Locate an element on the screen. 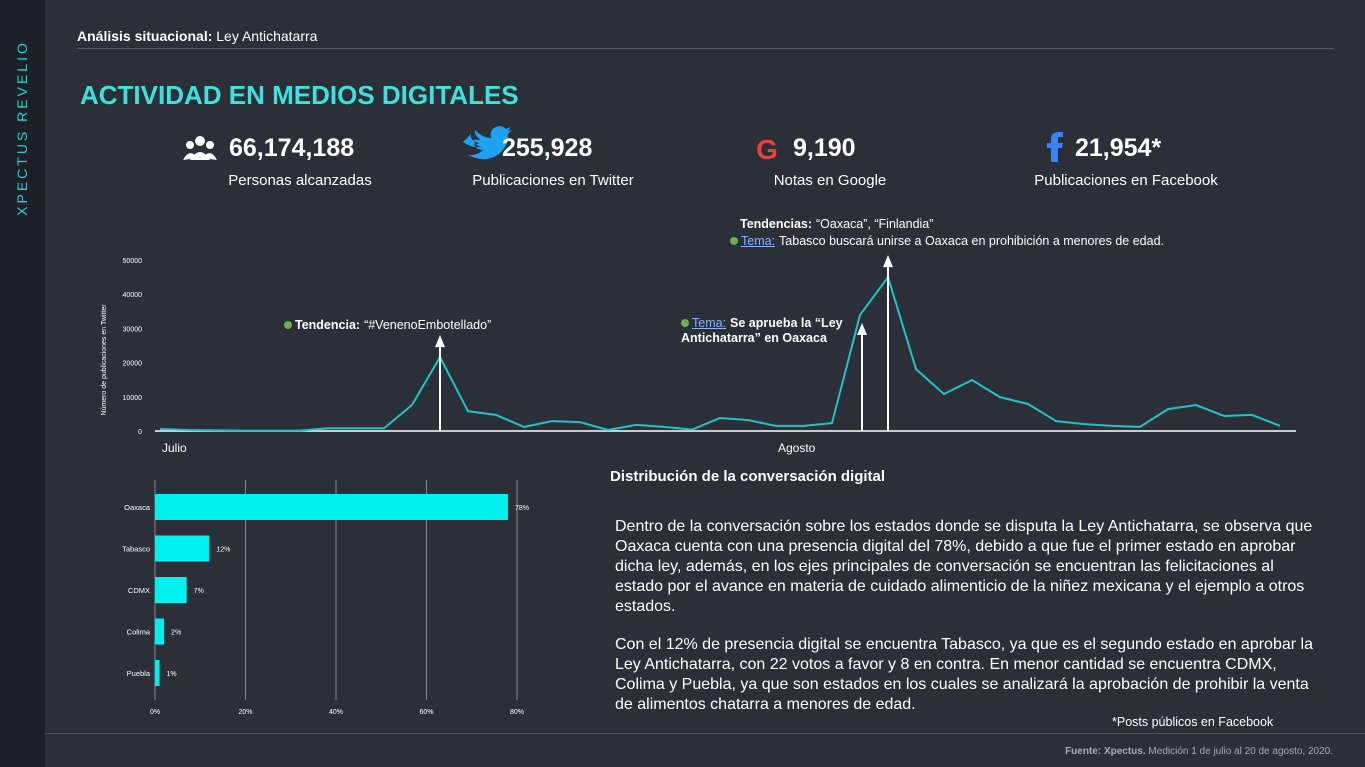 The image size is (1365, 767). kpi-label: Personas alcanzadas is located at coordinates (300, 180).